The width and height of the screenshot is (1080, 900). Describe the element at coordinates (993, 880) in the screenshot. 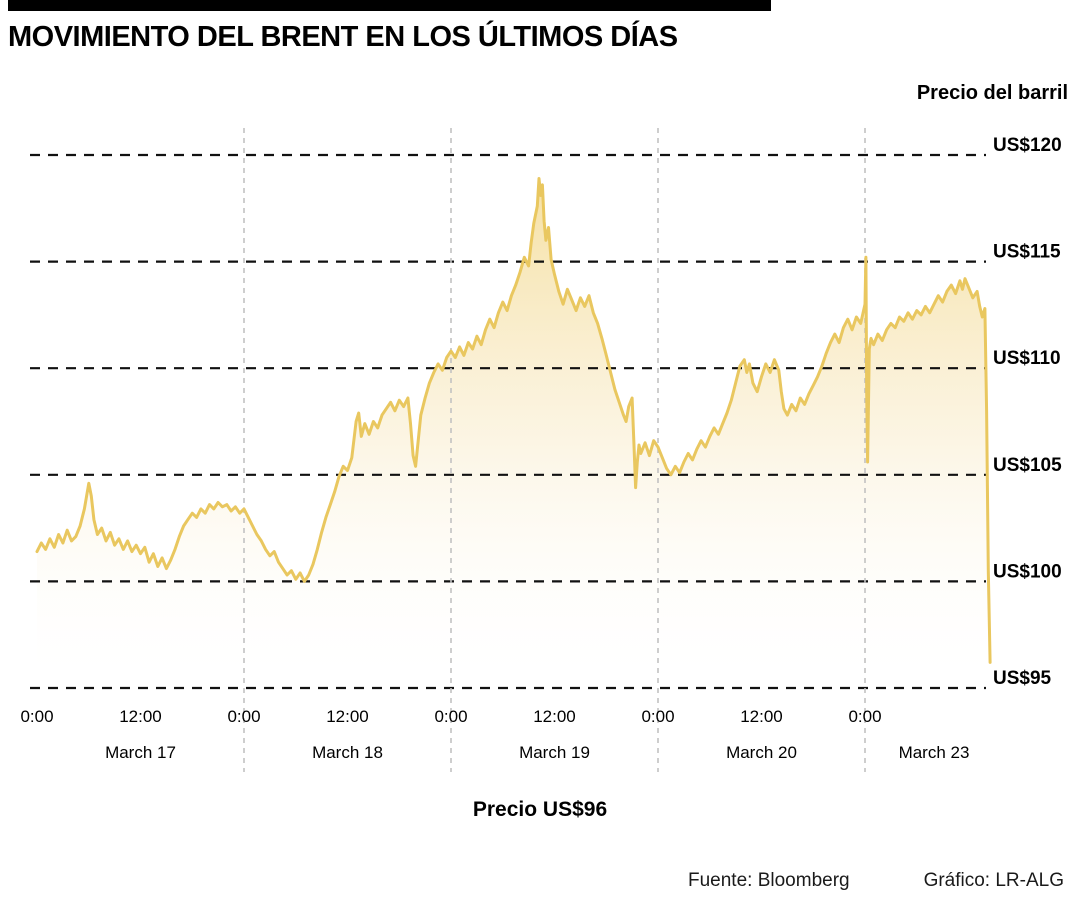

I see `credit-label: Gráfico: LR-ALG` at that location.